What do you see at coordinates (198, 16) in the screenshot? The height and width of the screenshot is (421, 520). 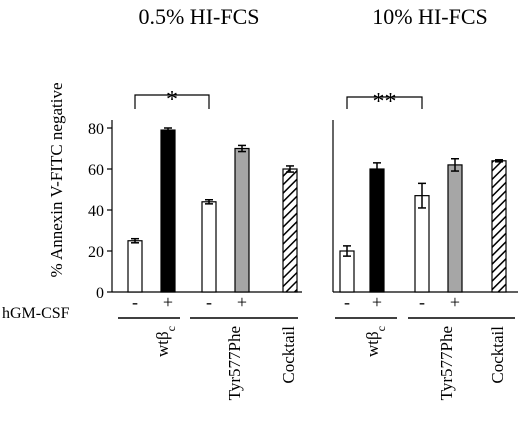 I see `panel-title: 0.5% HI-FCS` at bounding box center [198, 16].